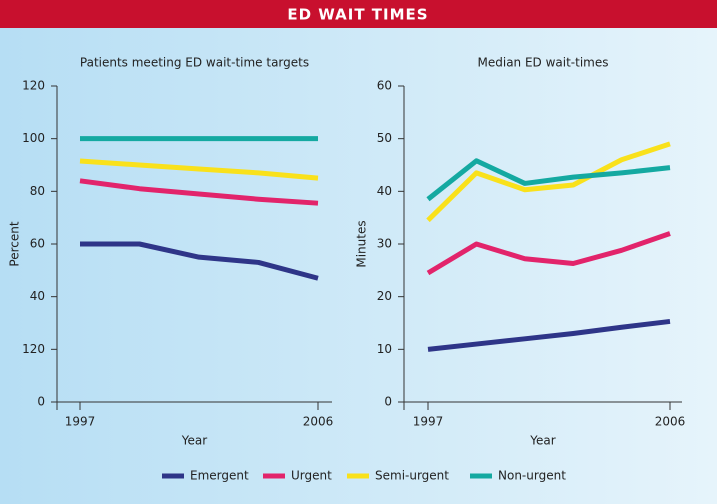  Describe the element at coordinates (15, 243) in the screenshot. I see `y-axis-label: Percent` at that location.